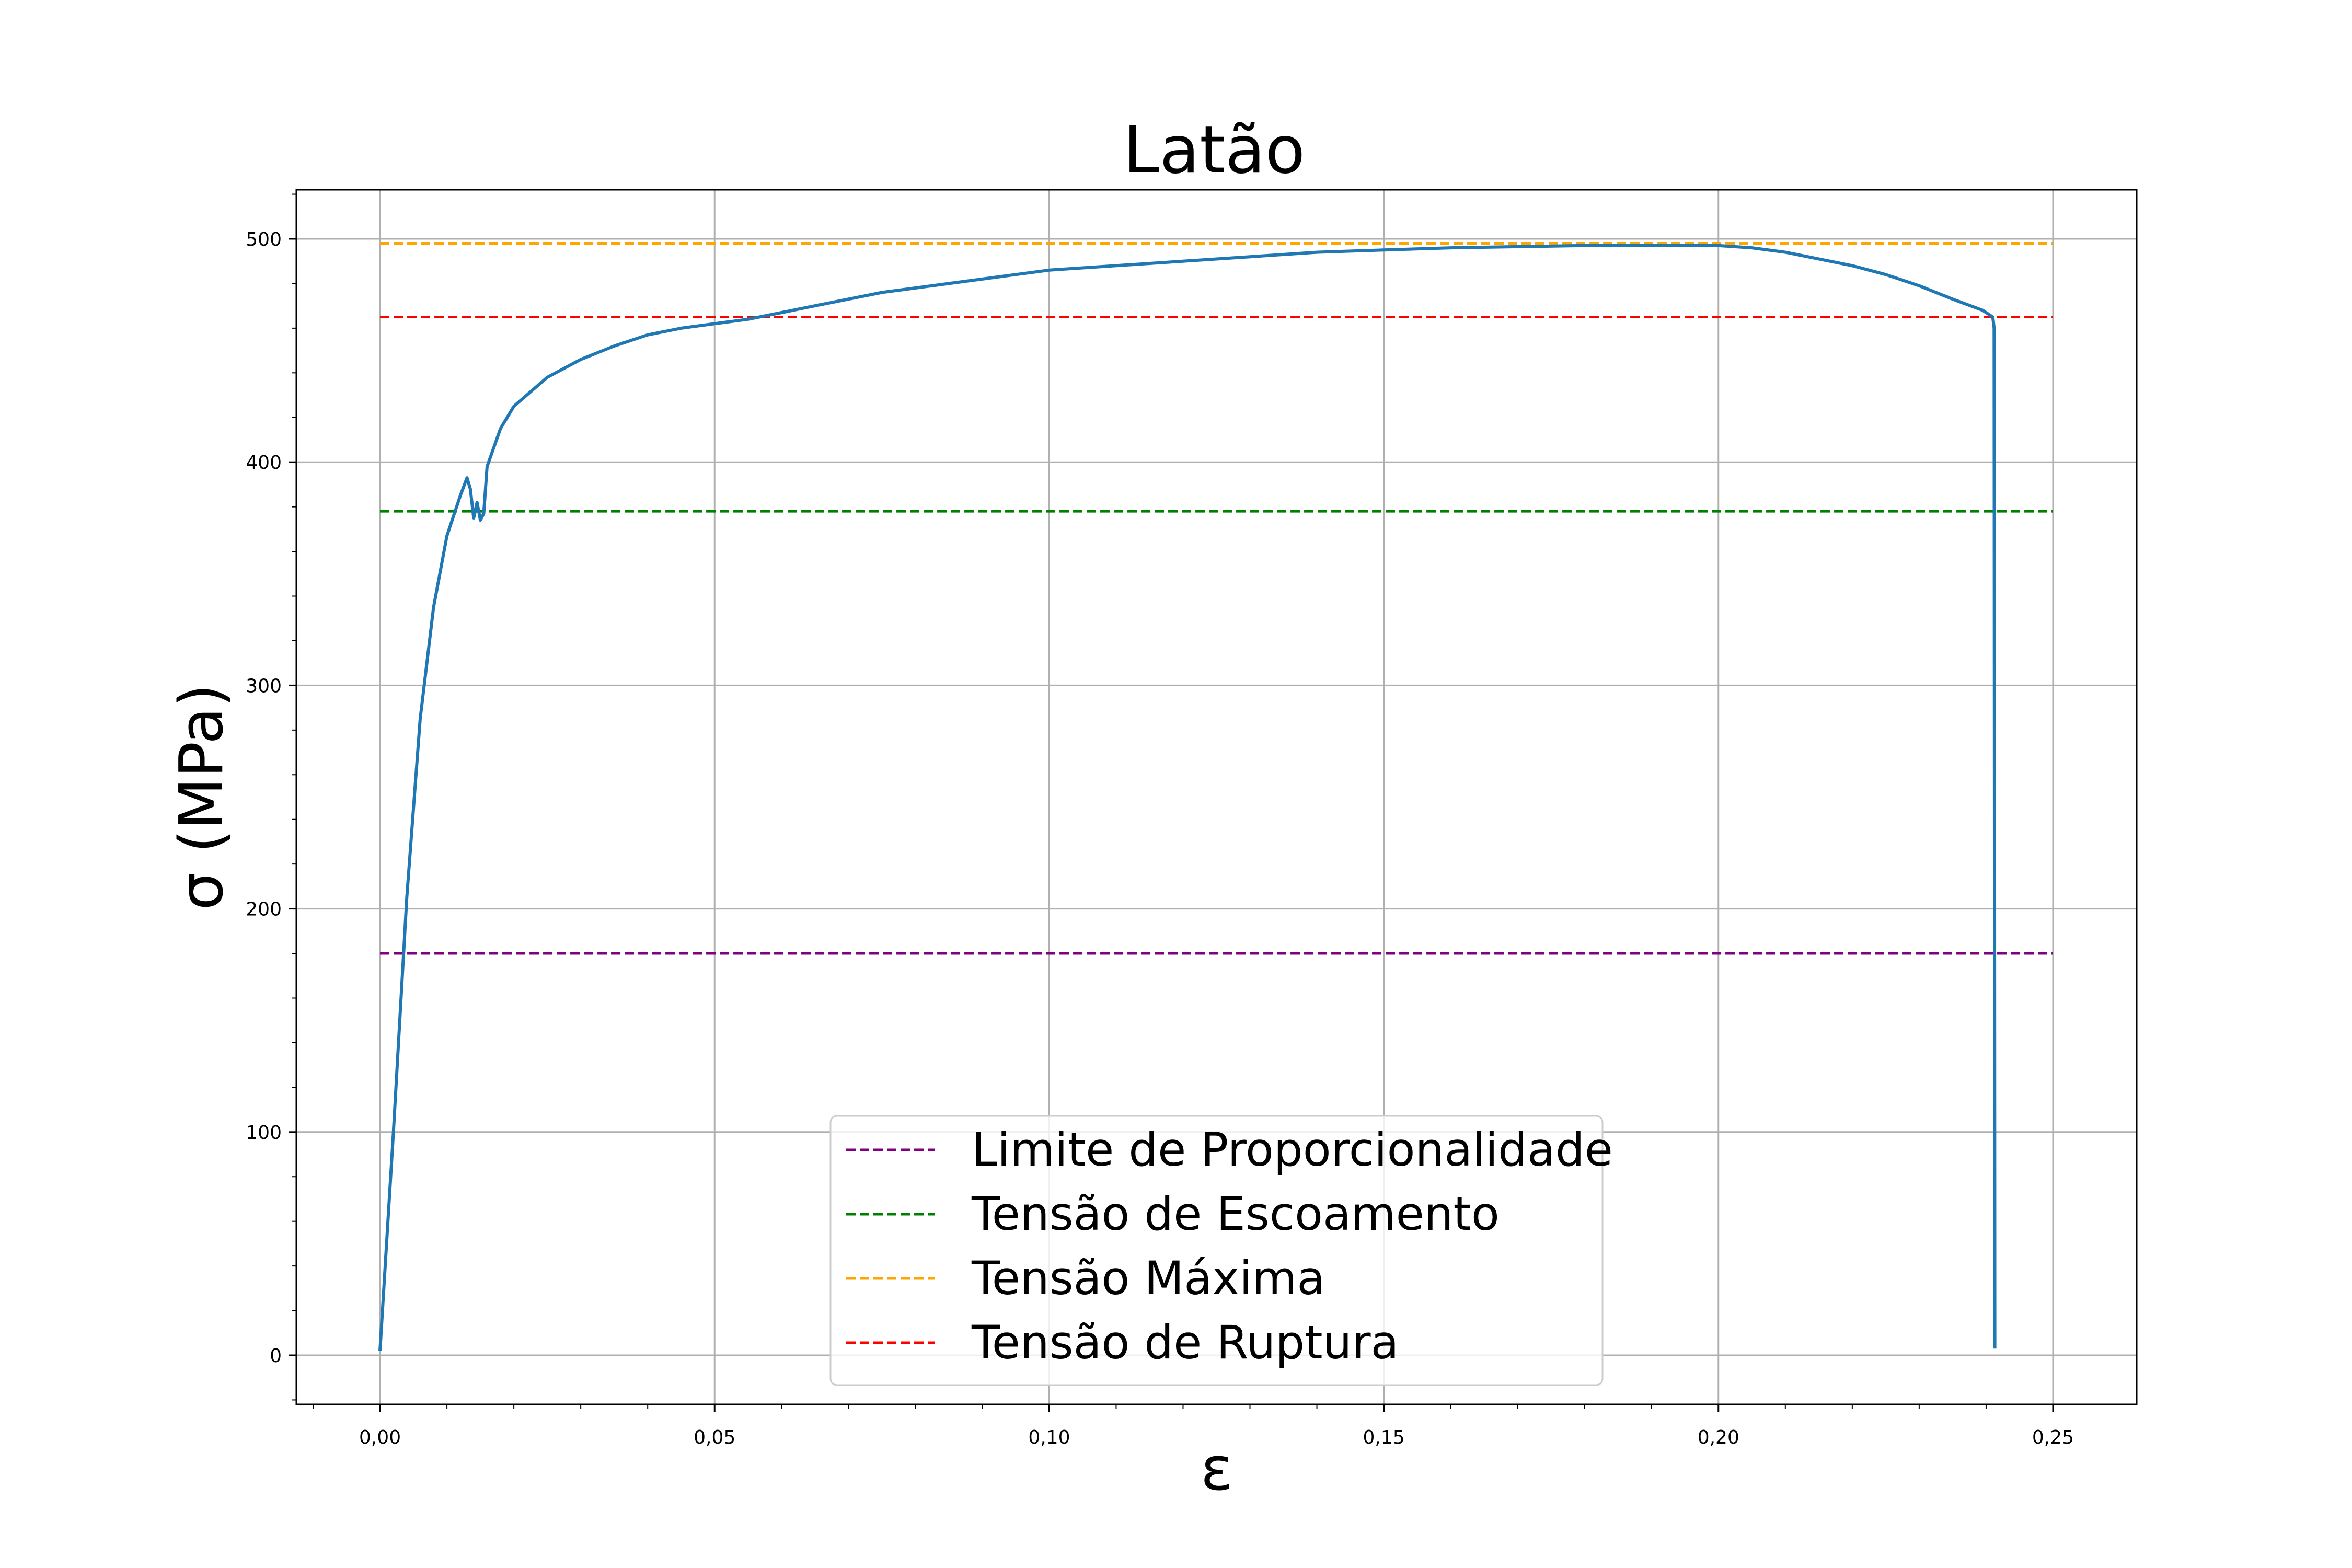 The width and height of the screenshot is (2352, 1568). I want to click on y-tick-label: 300, so click(264, 686).